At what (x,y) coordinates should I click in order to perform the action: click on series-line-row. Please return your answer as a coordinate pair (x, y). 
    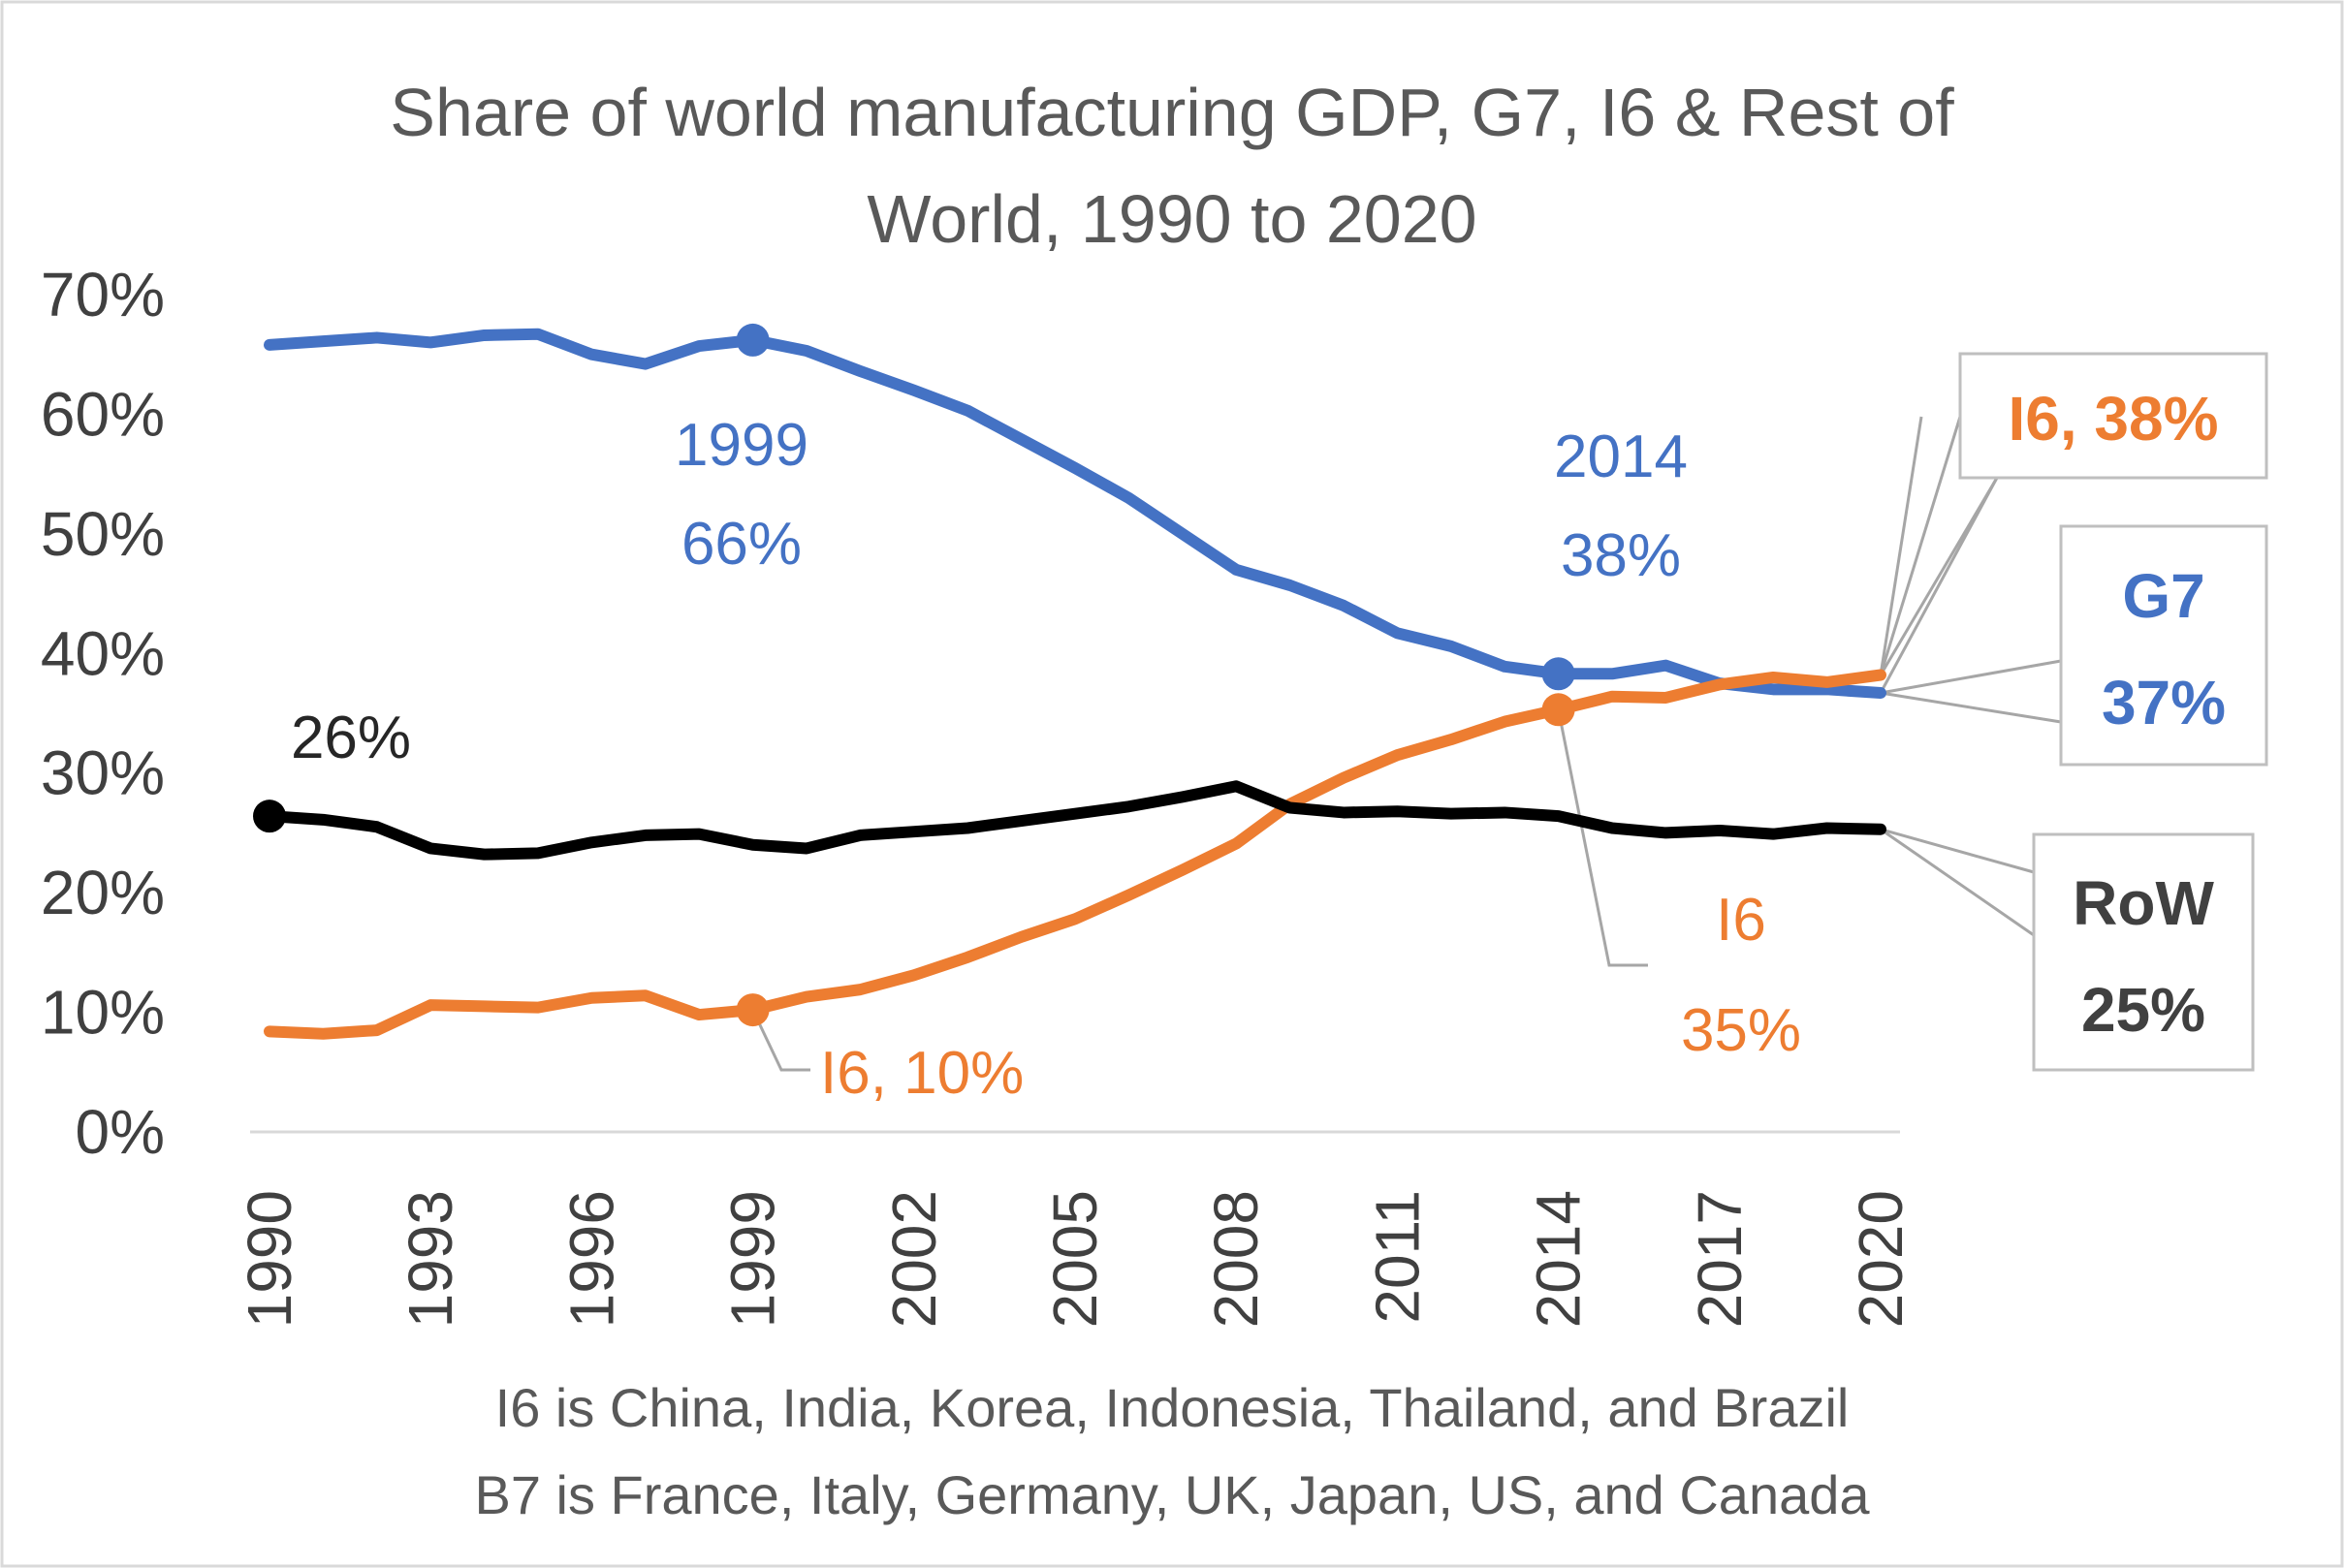
    Looking at the image, I should click on (1075, 821).